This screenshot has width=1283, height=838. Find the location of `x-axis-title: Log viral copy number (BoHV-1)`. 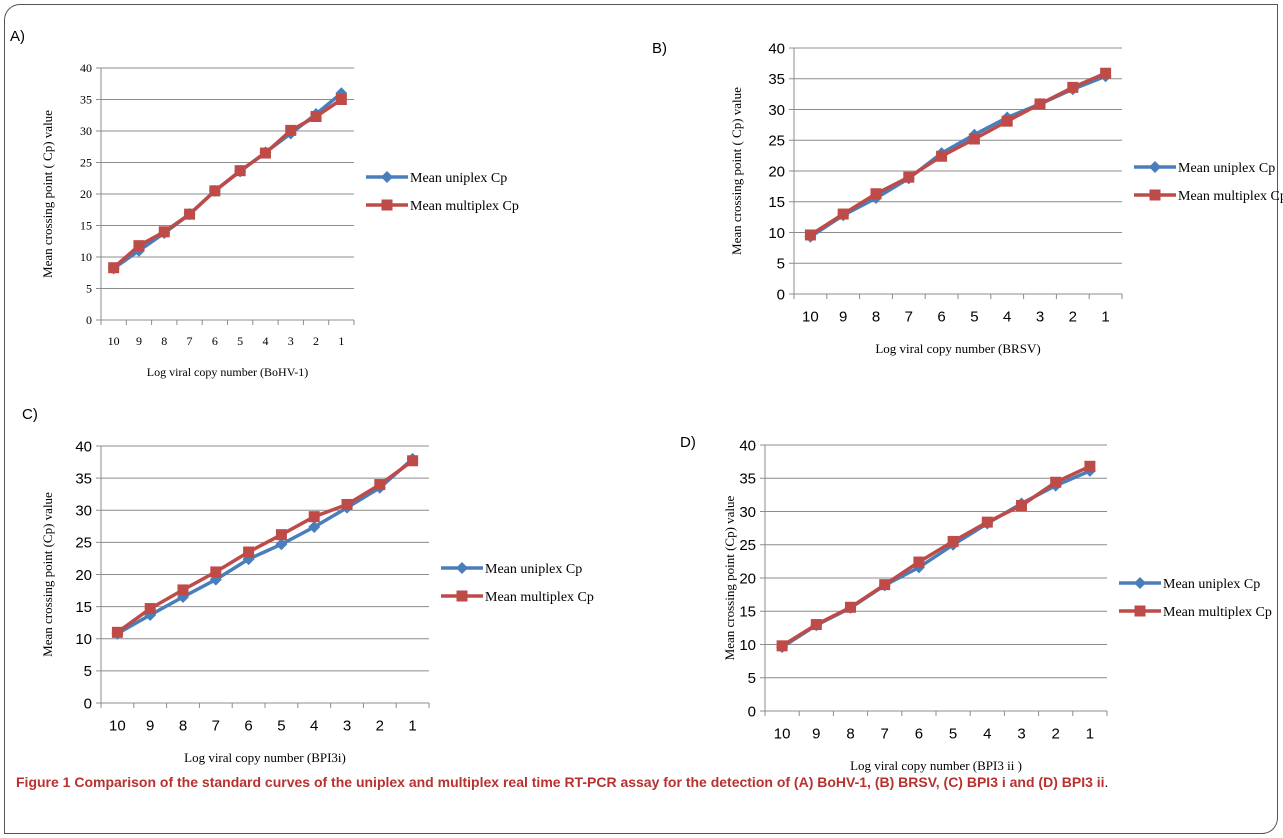

x-axis-title: Log viral copy number (BoHV-1) is located at coordinates (228, 372).